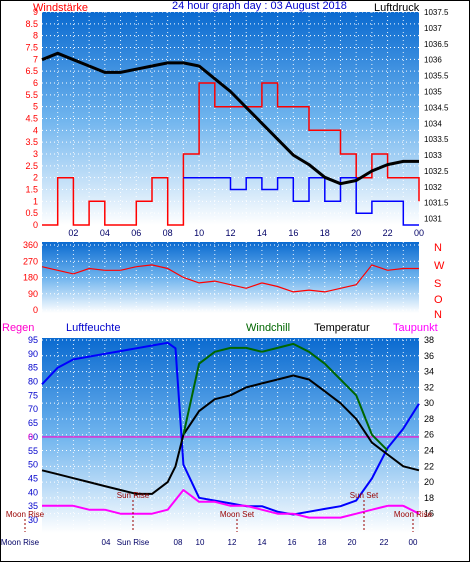 The height and width of the screenshot is (562, 470). I want to click on y-left-tick-label: 270, so click(30, 261).